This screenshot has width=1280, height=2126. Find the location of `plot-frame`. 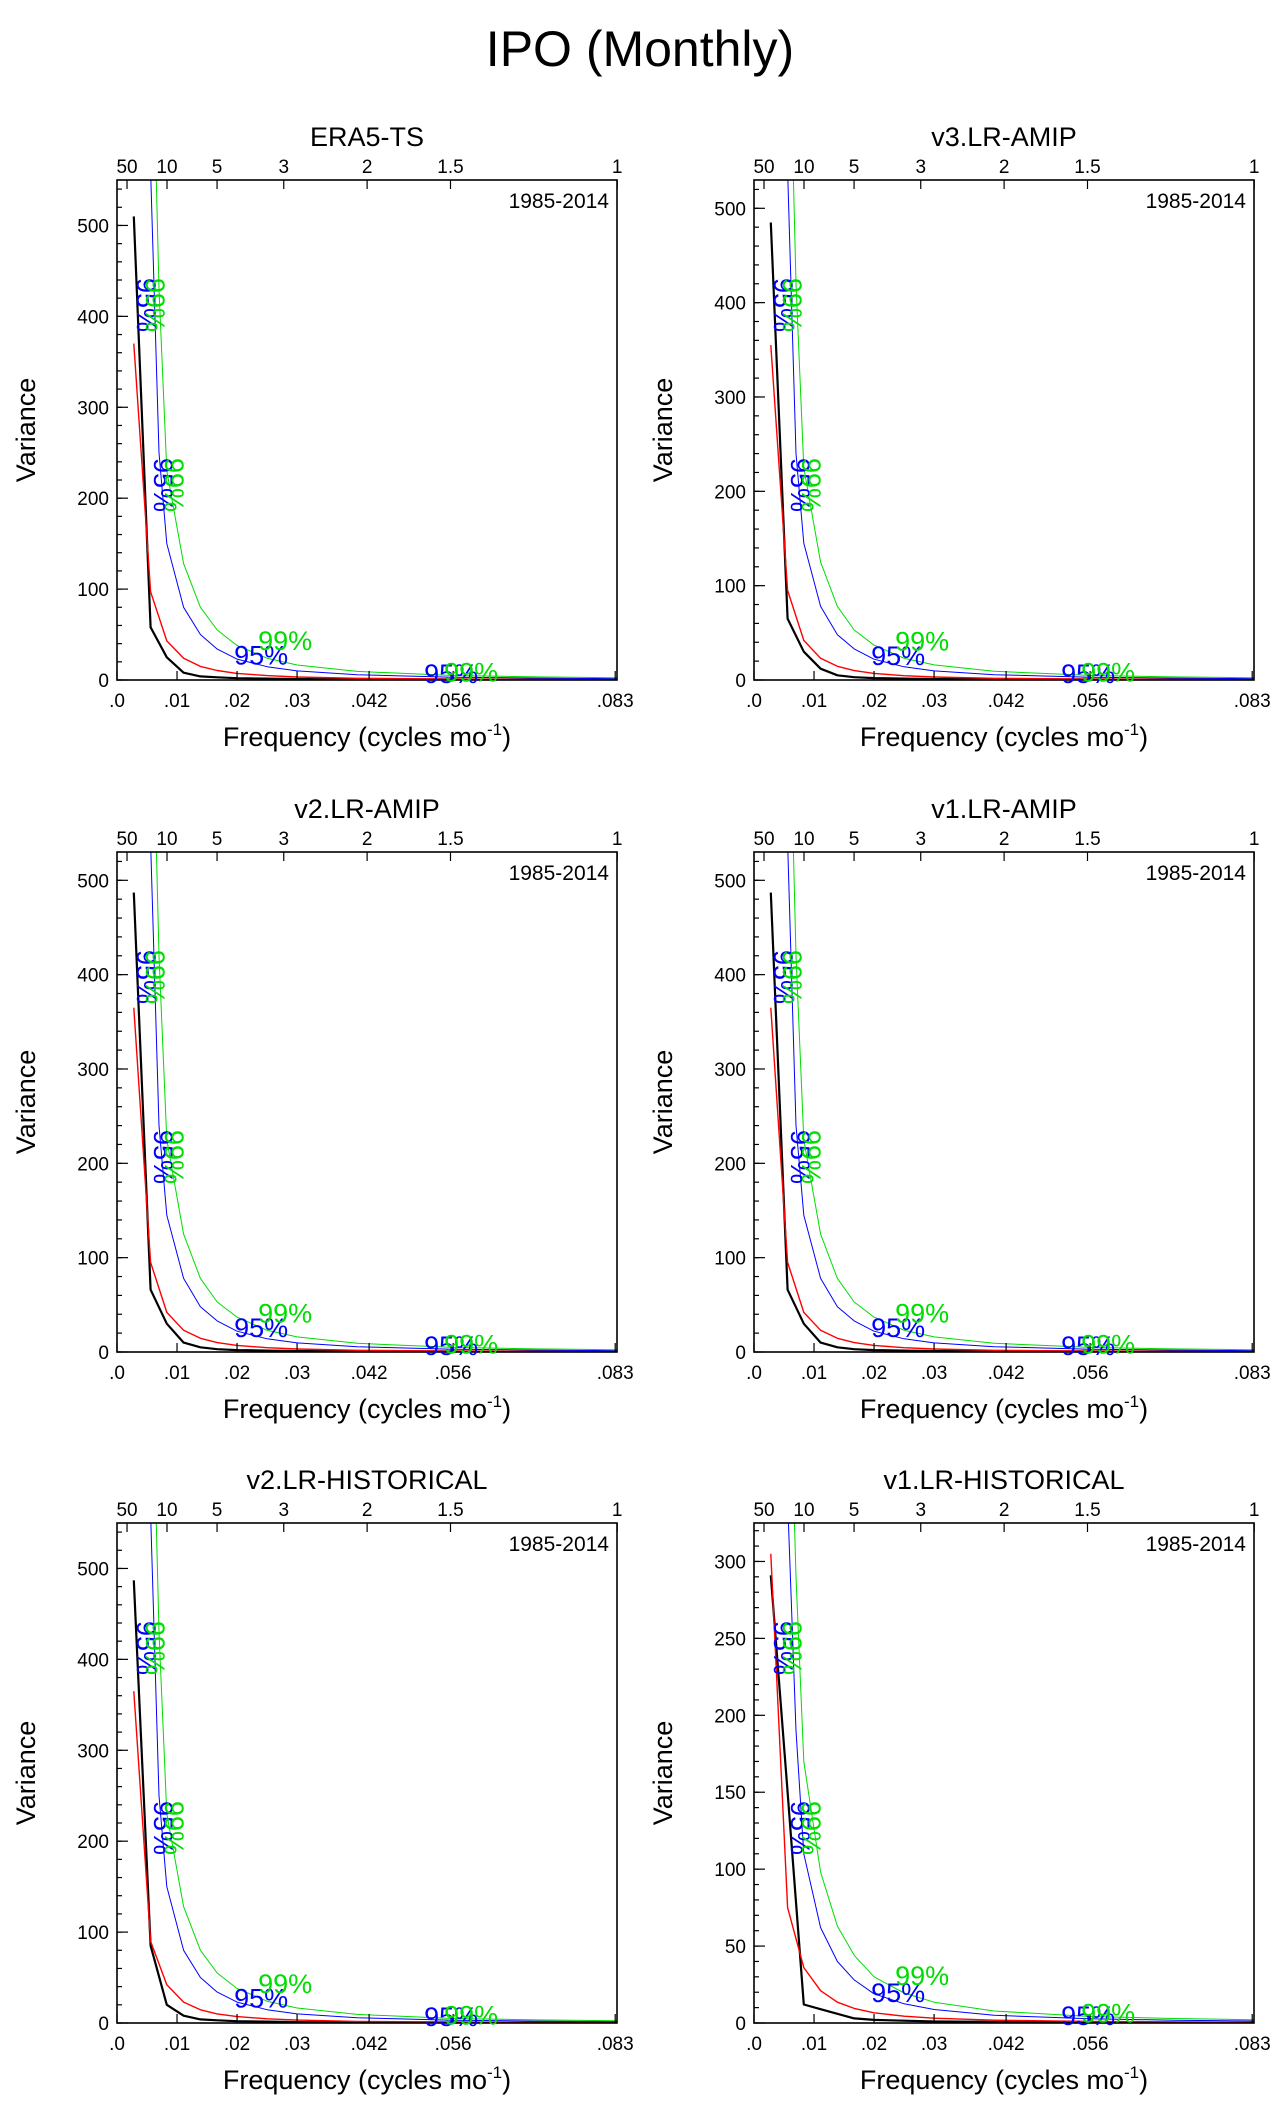

plot-frame is located at coordinates (1004, 430).